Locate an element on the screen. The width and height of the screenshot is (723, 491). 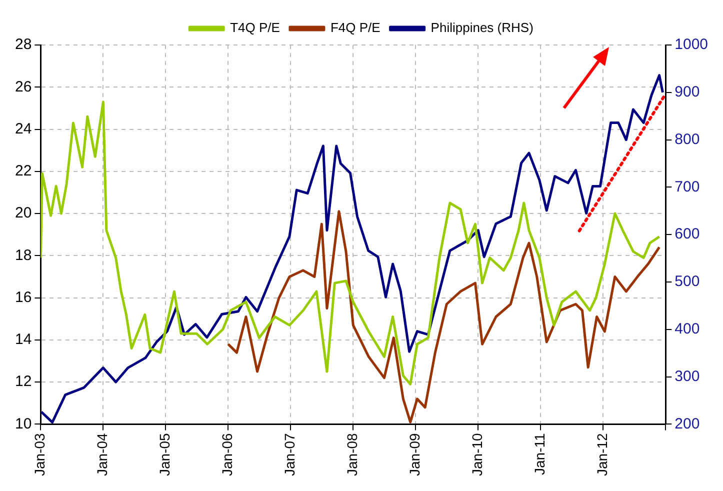
x-tick-label: Jan-09 is located at coordinates (414, 454).